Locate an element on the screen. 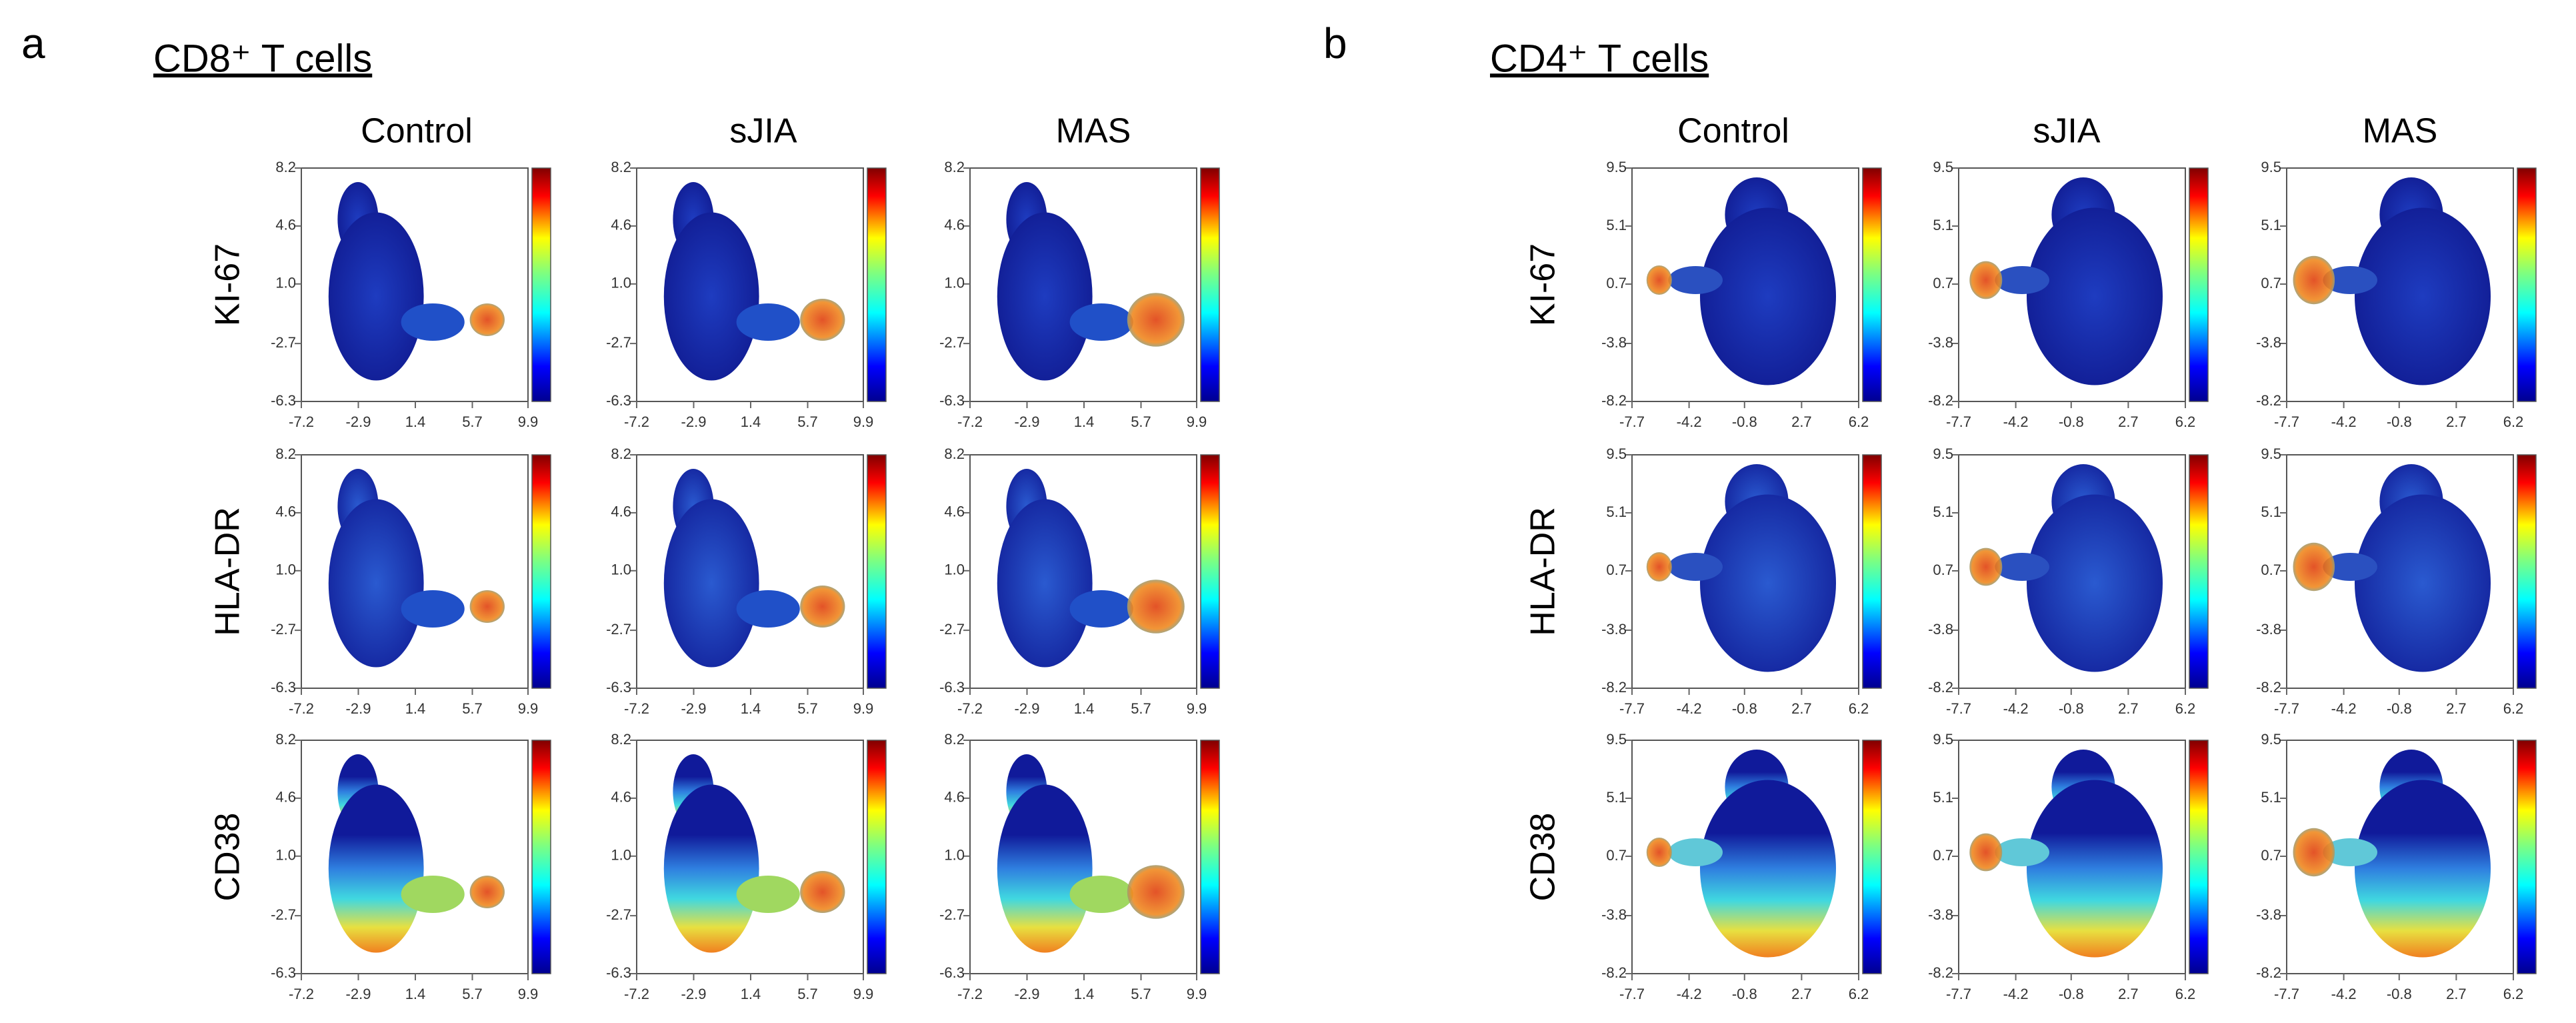 The height and width of the screenshot is (1023, 2576). marker-label: HLA-DR is located at coordinates (228, 572).